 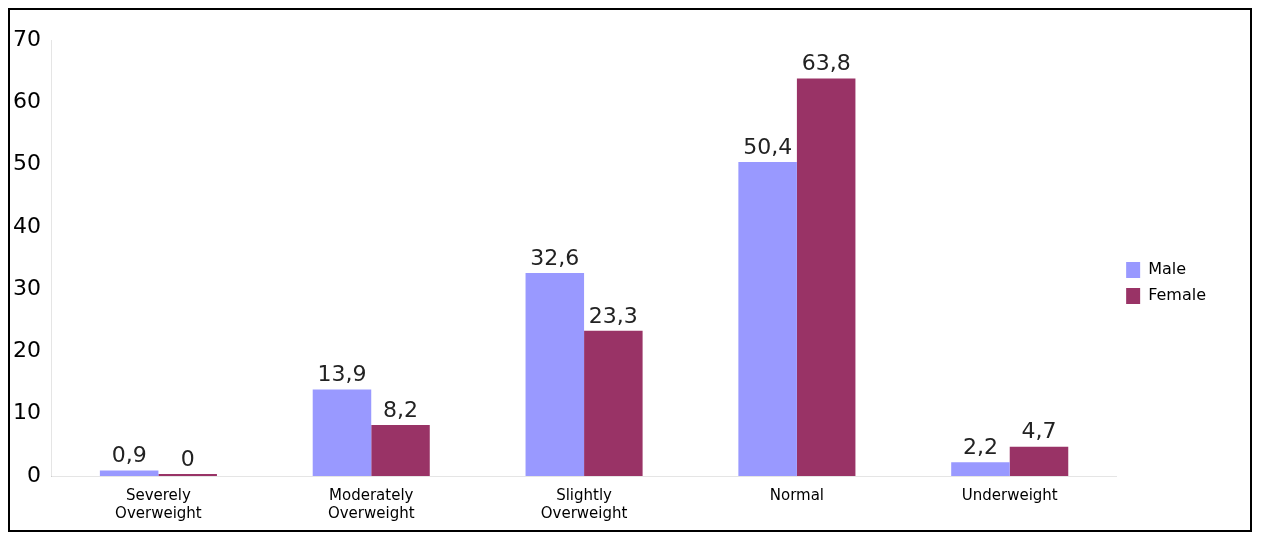 What do you see at coordinates (1177, 295) in the screenshot?
I see `legend-label: Female` at bounding box center [1177, 295].